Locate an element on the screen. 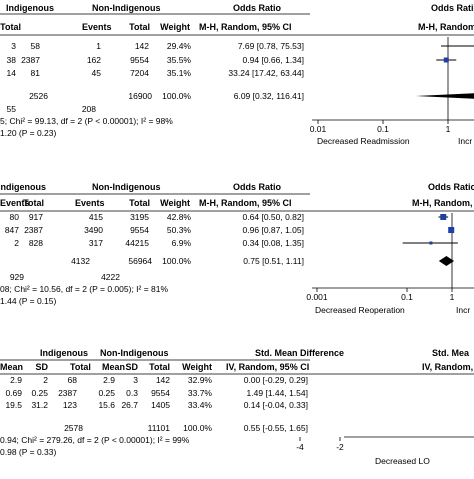  row-ci-text: 7.69 [0.78, 75.53] is located at coordinates (271, 46).